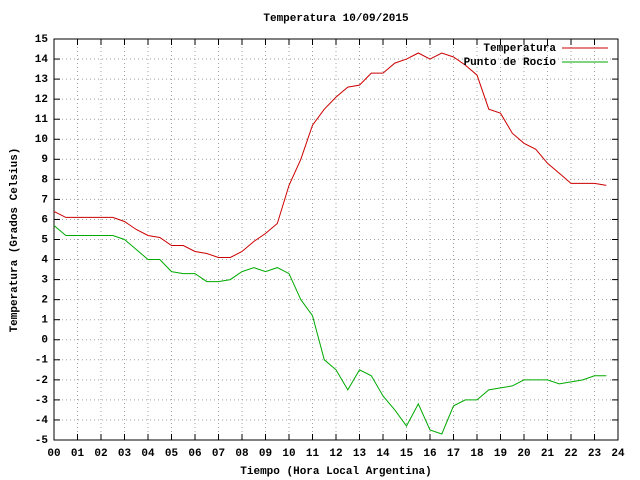  Describe the element at coordinates (548, 454) in the screenshot. I see `x-tick-label: 21` at that location.